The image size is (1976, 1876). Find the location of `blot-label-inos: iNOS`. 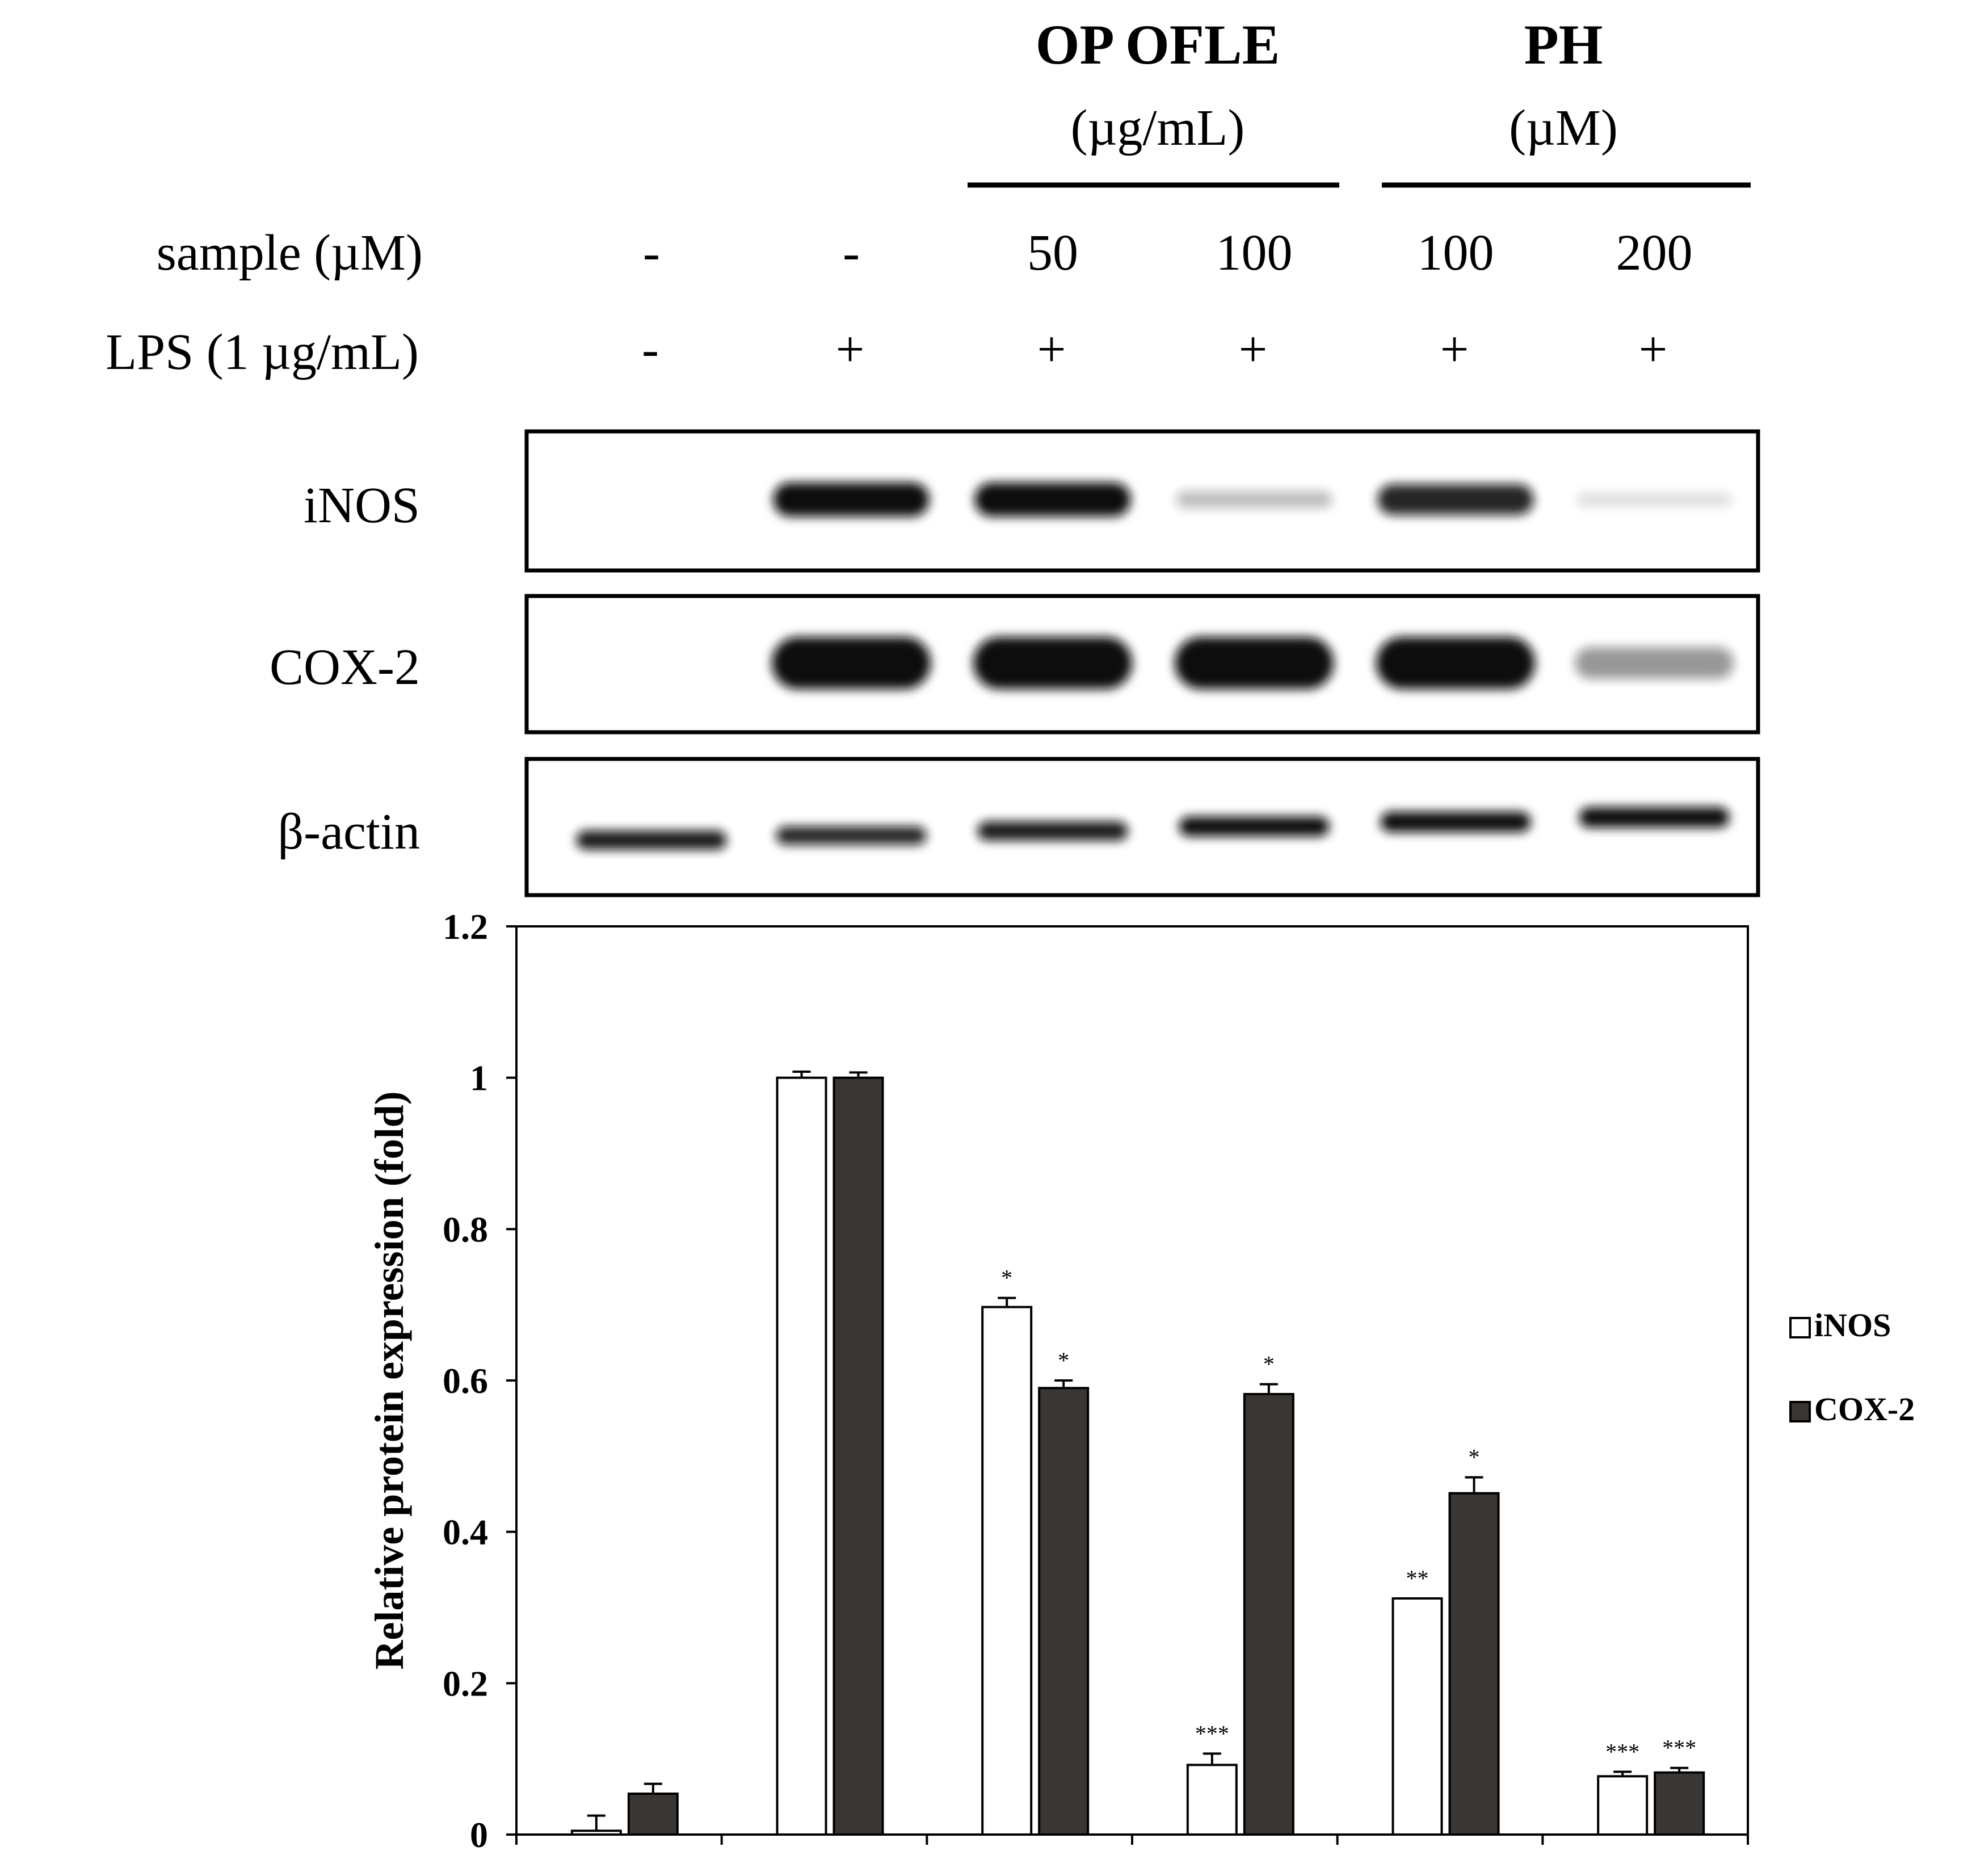

blot-label-inos: iNOS is located at coordinates (362, 505).